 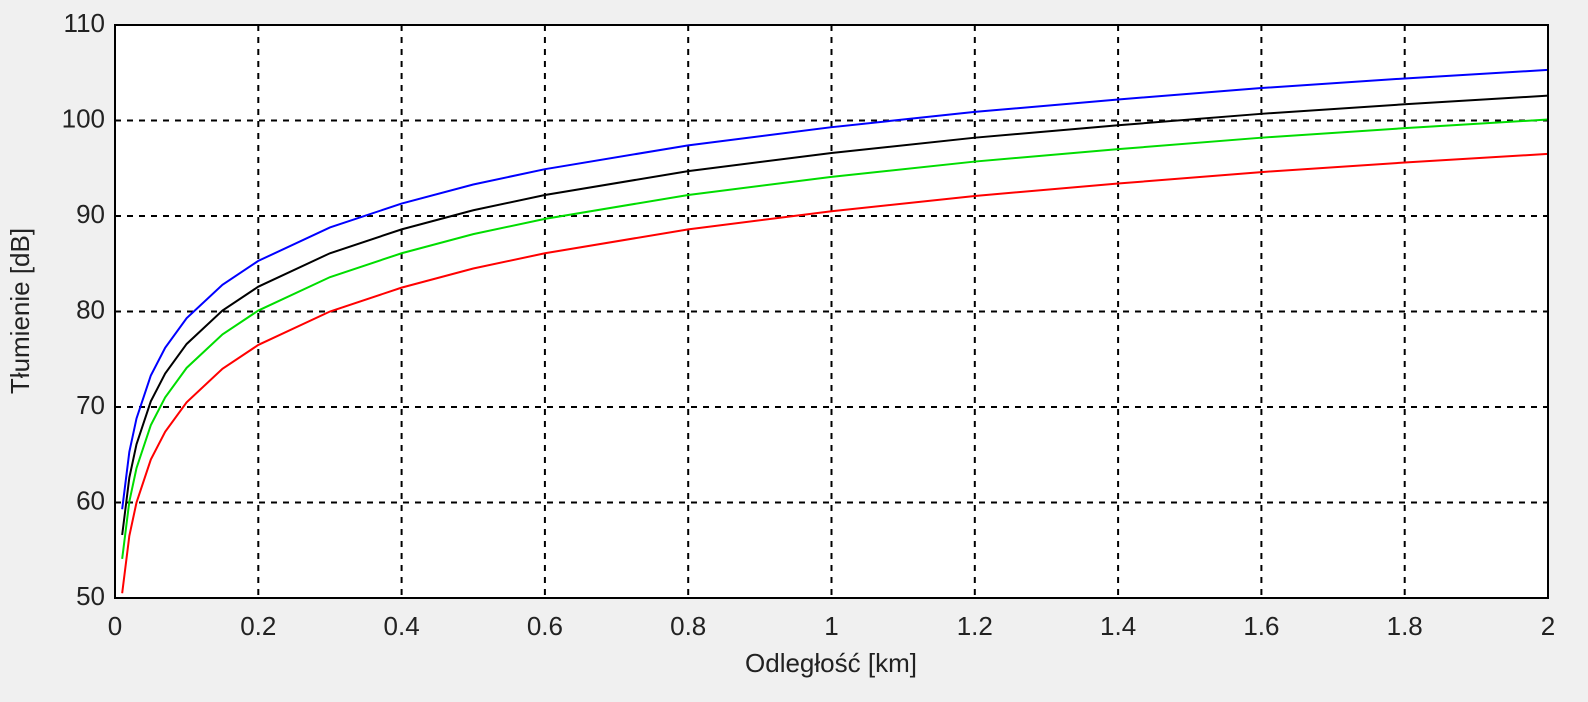 I want to click on x-tick-label: 1.2, so click(x=975, y=626).